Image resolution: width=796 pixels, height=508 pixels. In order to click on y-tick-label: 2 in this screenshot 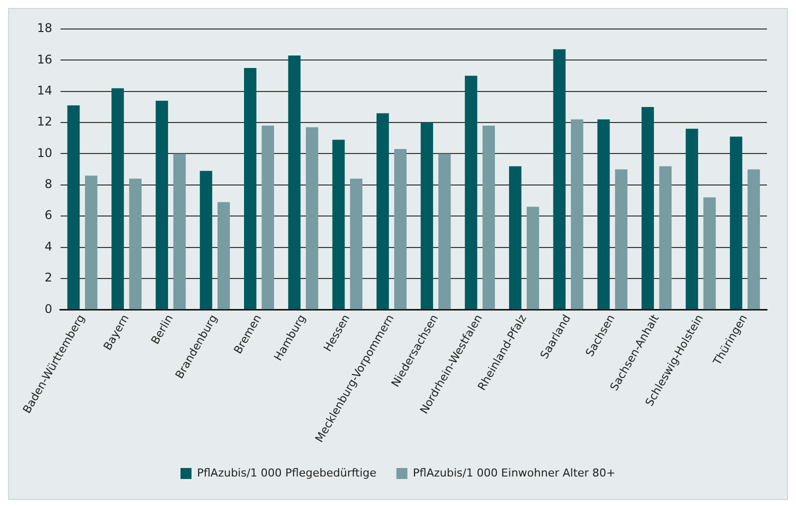, I will do `click(48, 277)`.